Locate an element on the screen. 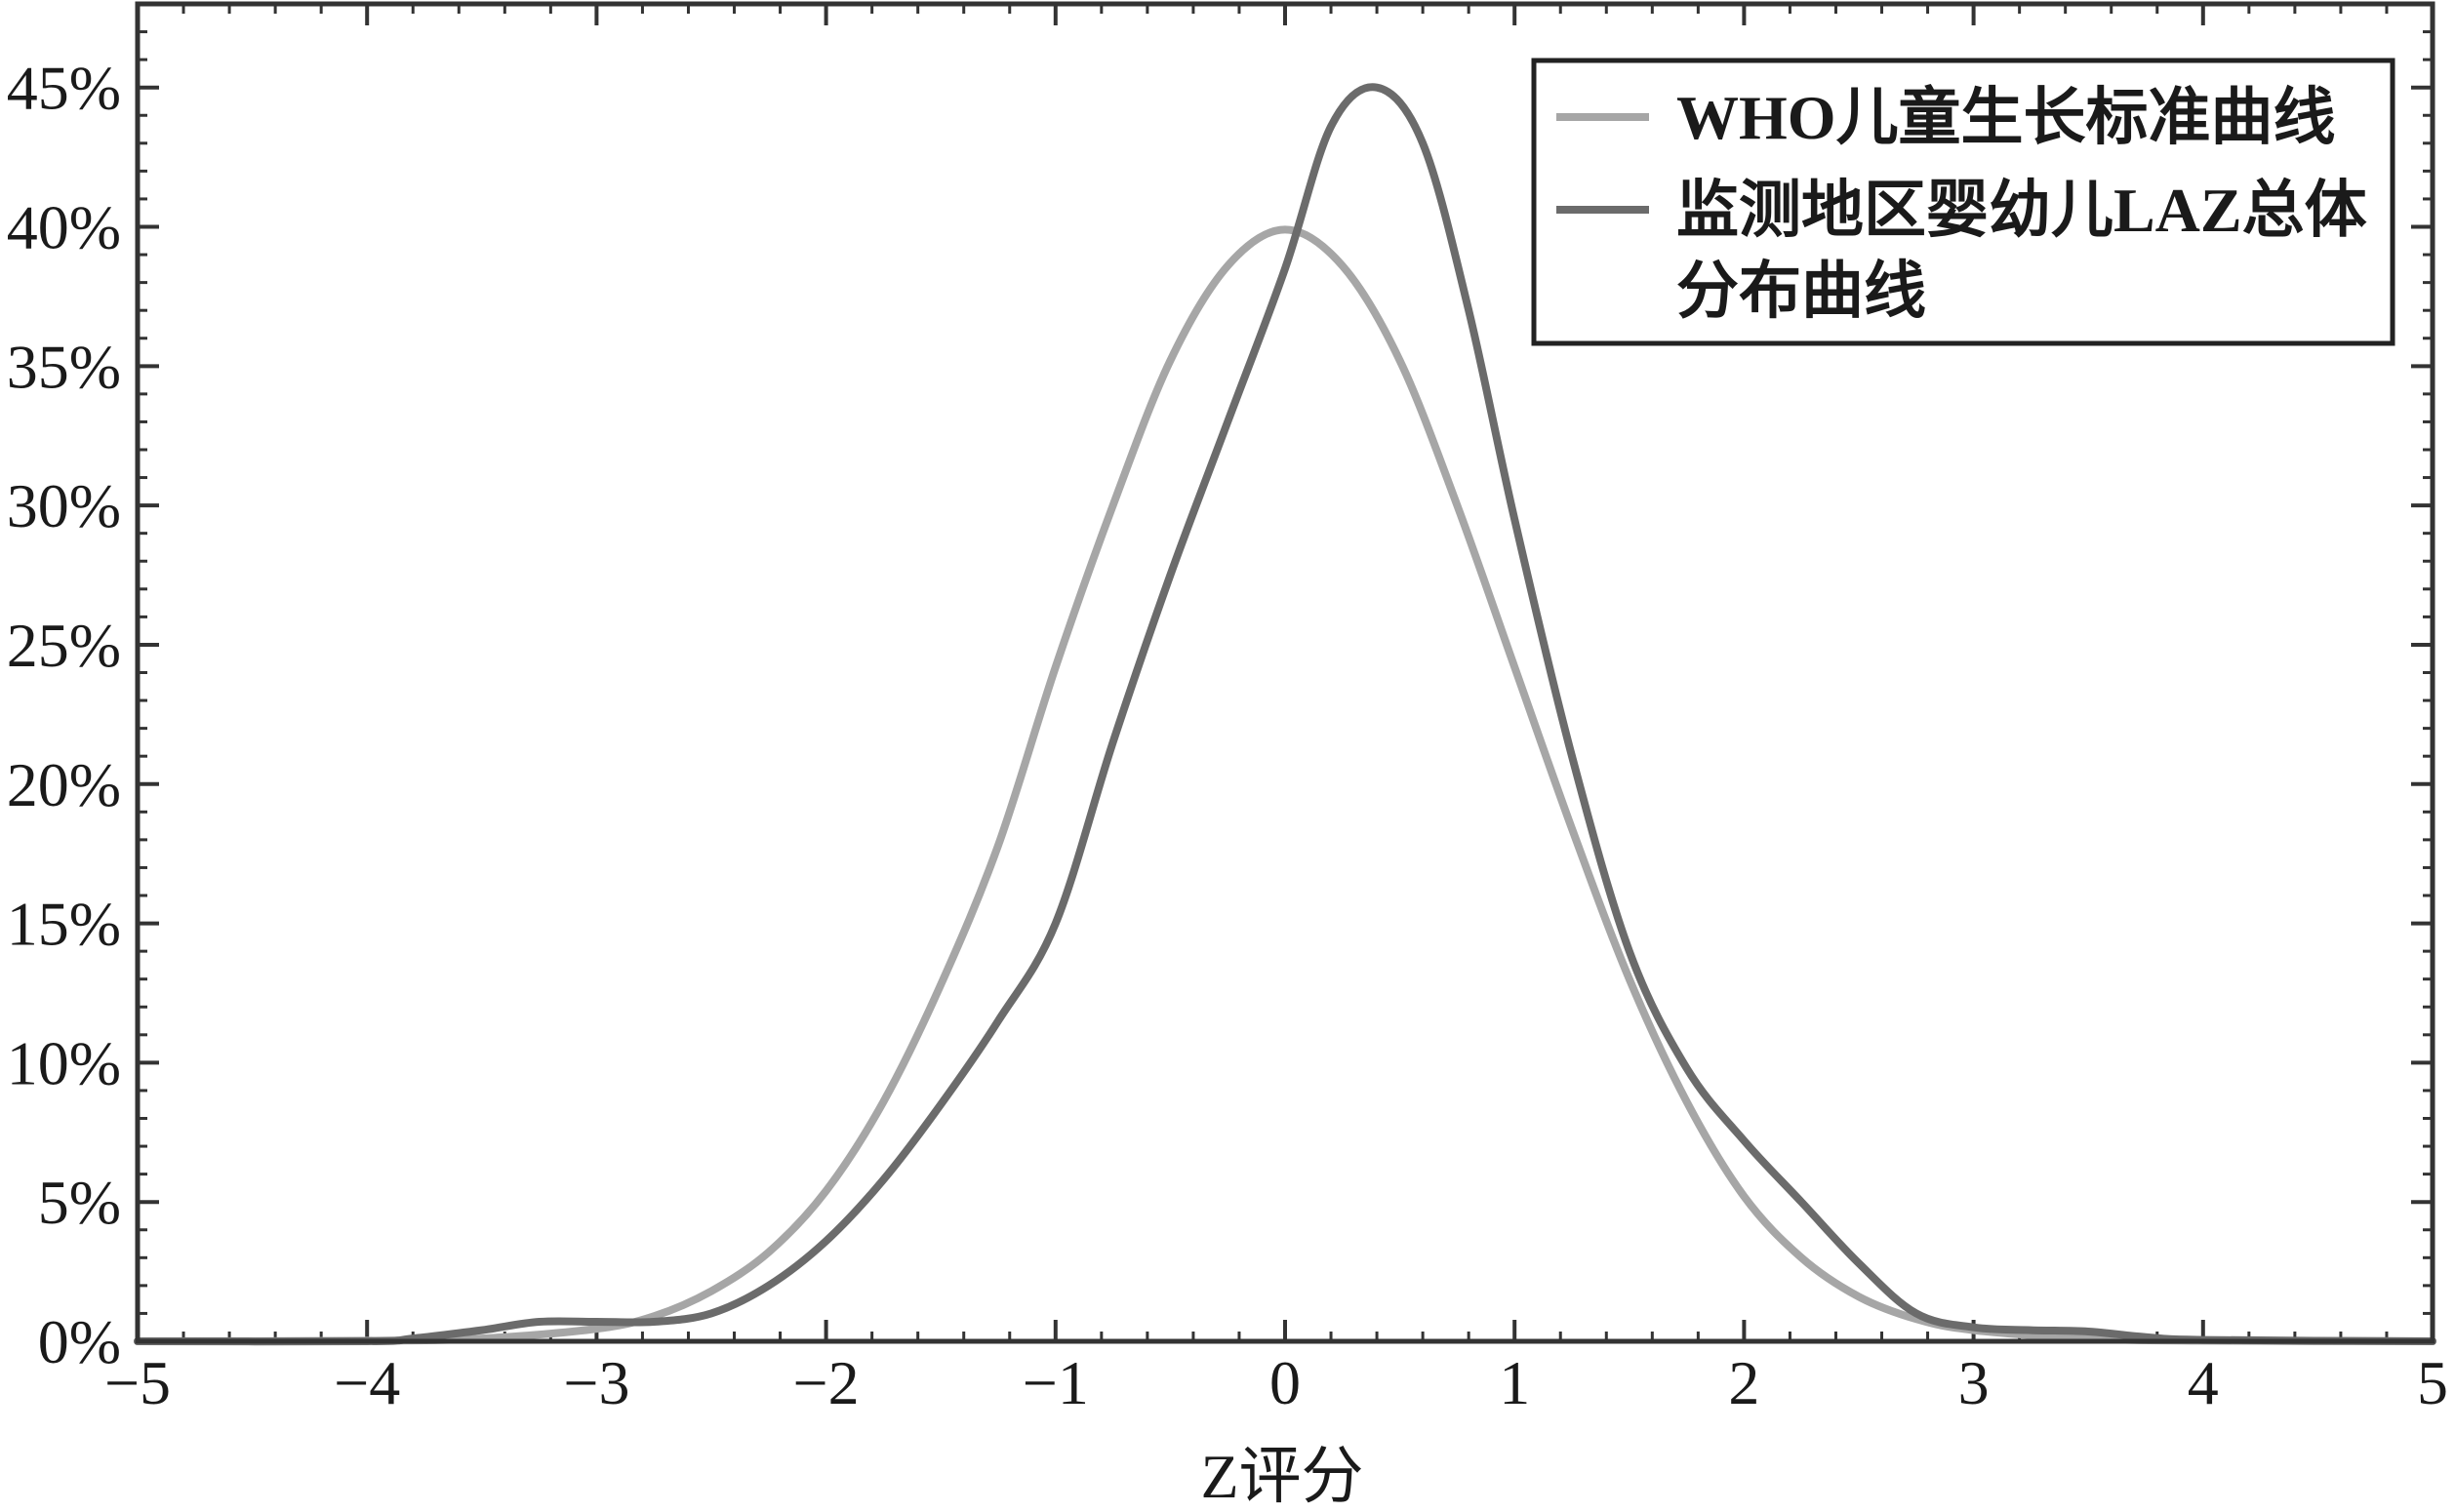 This screenshot has height=1512, width=2455. y-tick-label: 0% is located at coordinates (79, 1341).